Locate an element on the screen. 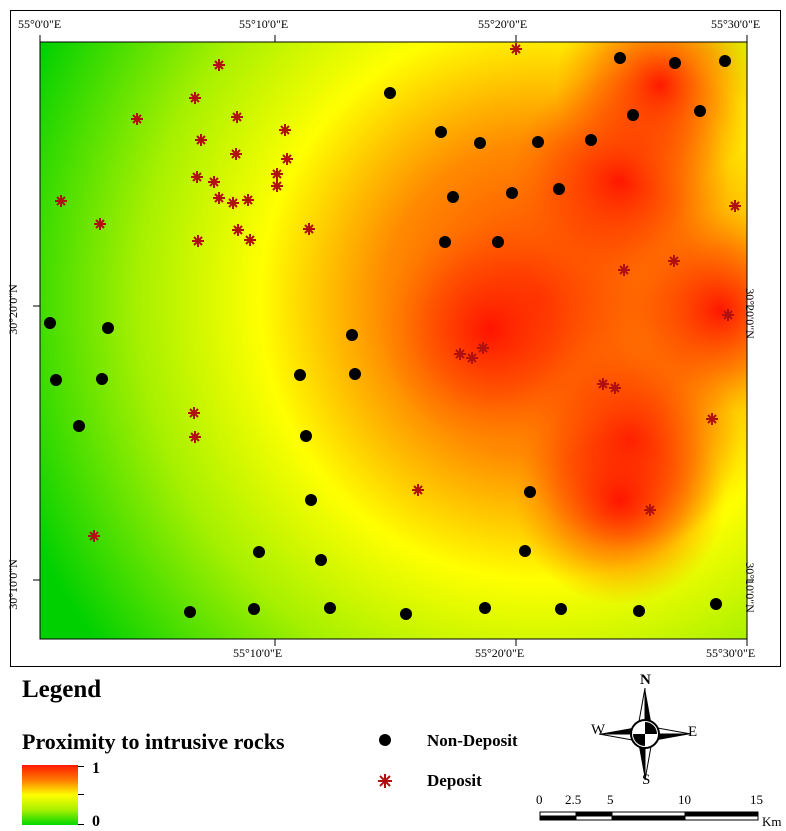 The height and width of the screenshot is (831, 786). ramp-min-label: 0 is located at coordinates (96, 822).